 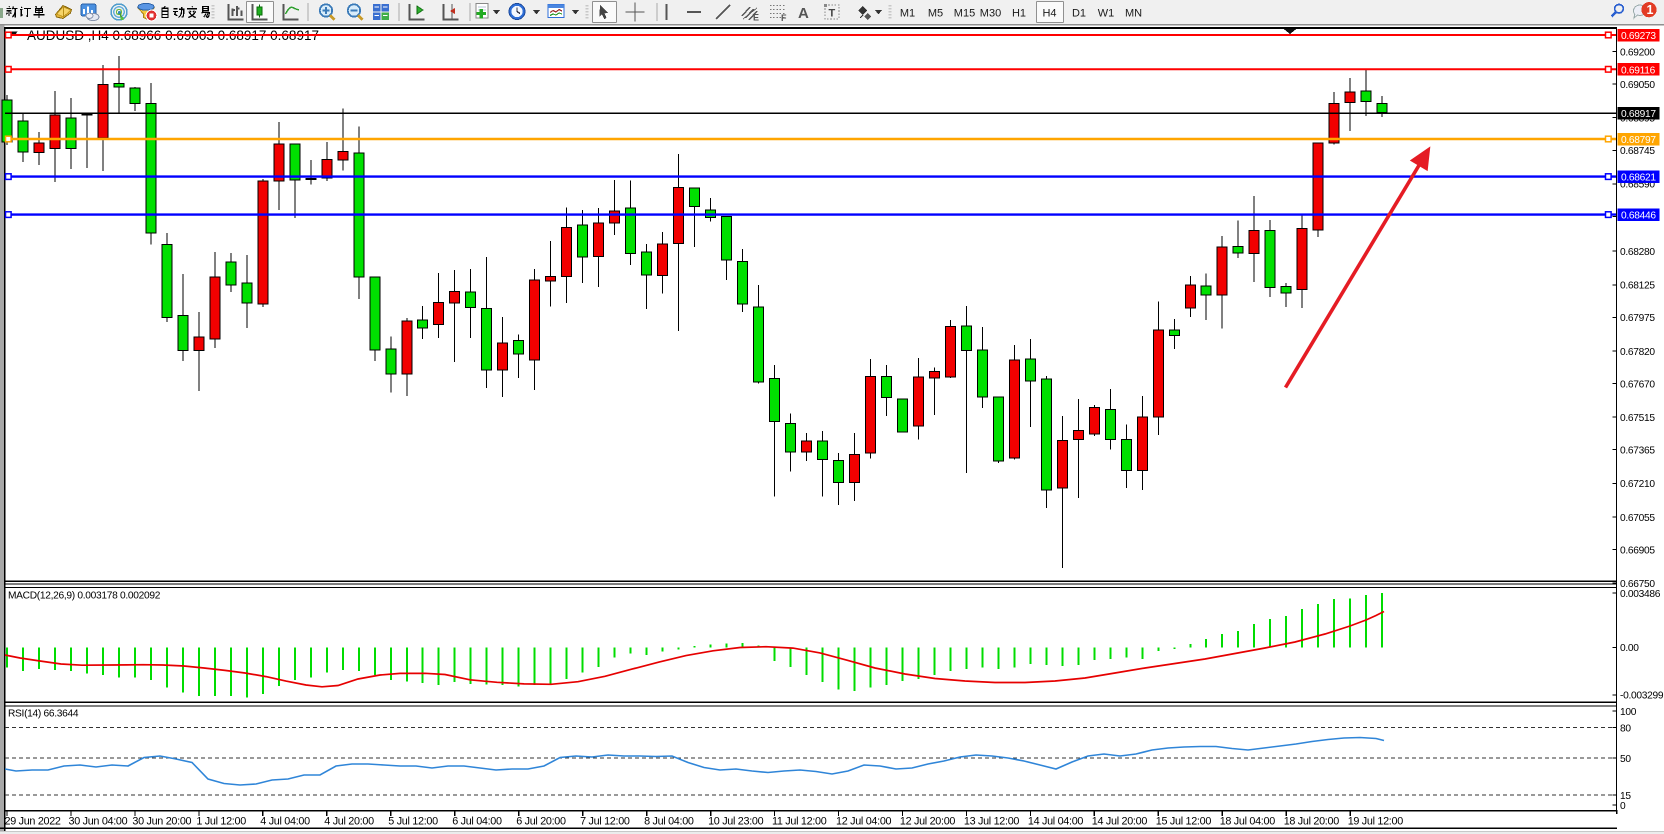 I want to click on svg-text: 12 Jul 20:00, so click(x=928, y=822).